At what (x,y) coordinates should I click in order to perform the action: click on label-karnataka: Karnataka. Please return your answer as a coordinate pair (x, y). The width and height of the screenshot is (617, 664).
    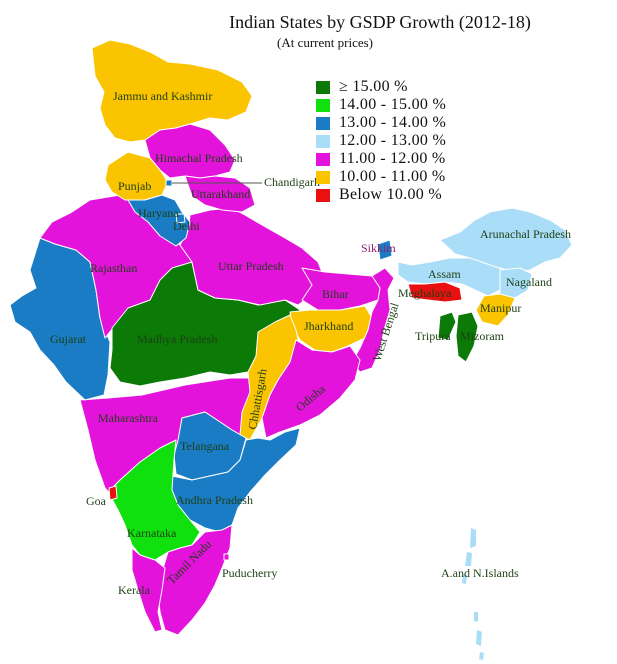
    Looking at the image, I should click on (152, 533).